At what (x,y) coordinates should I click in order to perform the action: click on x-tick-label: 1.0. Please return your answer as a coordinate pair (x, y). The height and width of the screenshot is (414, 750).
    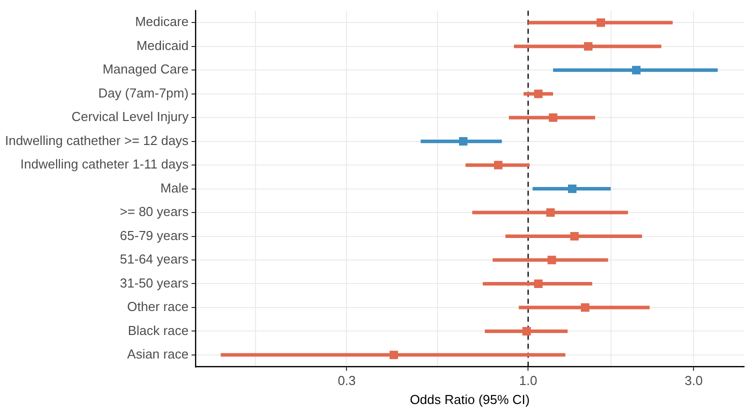
    Looking at the image, I should click on (528, 380).